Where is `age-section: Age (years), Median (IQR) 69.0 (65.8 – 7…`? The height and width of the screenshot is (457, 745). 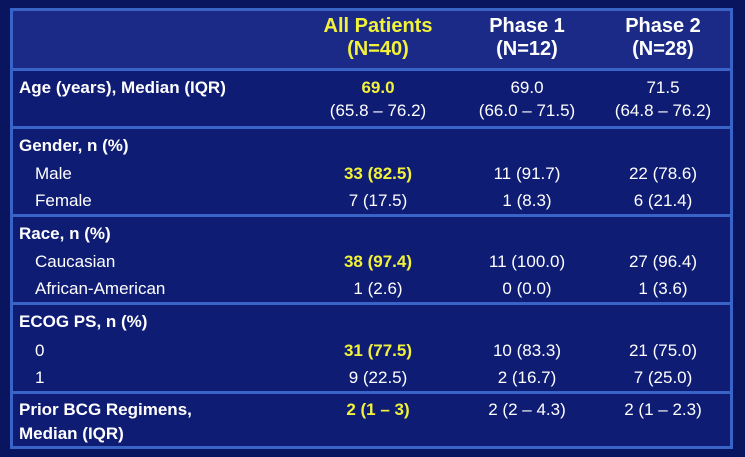 age-section: Age (years), Median (IQR) 69.0 (65.8 – 7… is located at coordinates (371, 100).